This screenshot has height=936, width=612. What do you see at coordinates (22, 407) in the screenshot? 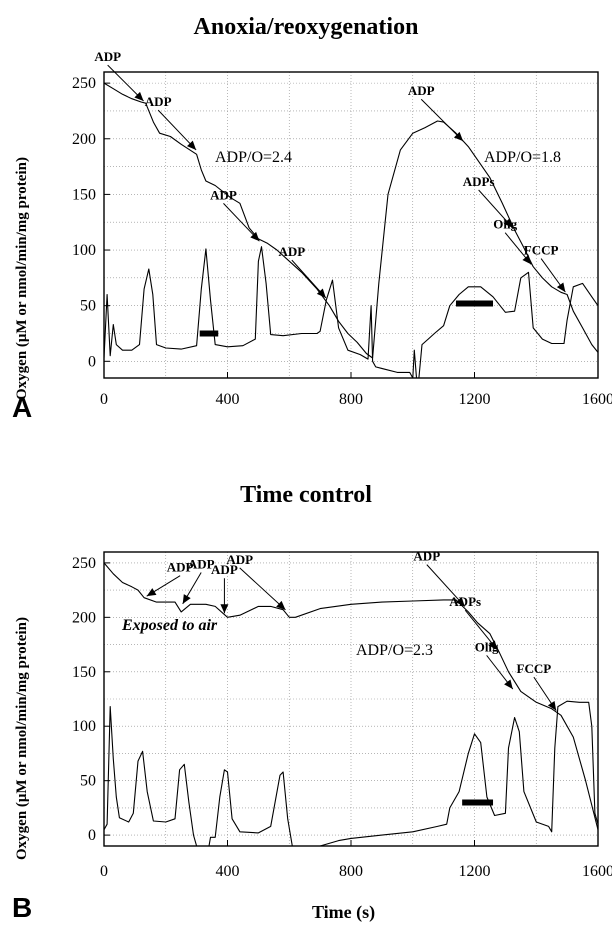
I see `panel-a-letter: A` at bounding box center [22, 407].